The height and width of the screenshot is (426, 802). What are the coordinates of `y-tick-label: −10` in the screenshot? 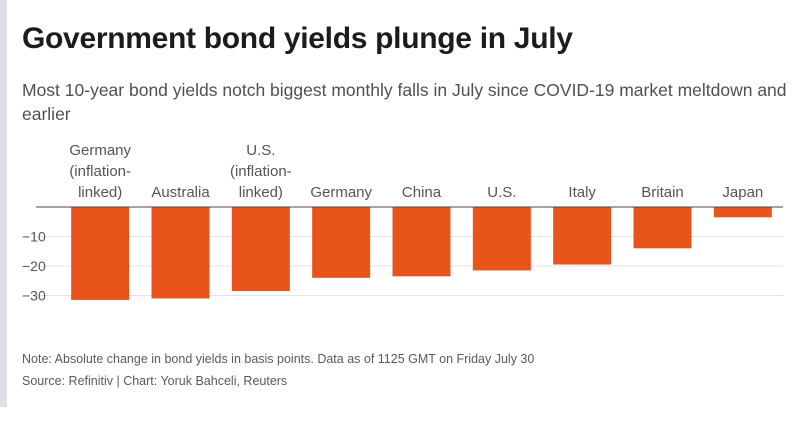 It's located at (34, 237).